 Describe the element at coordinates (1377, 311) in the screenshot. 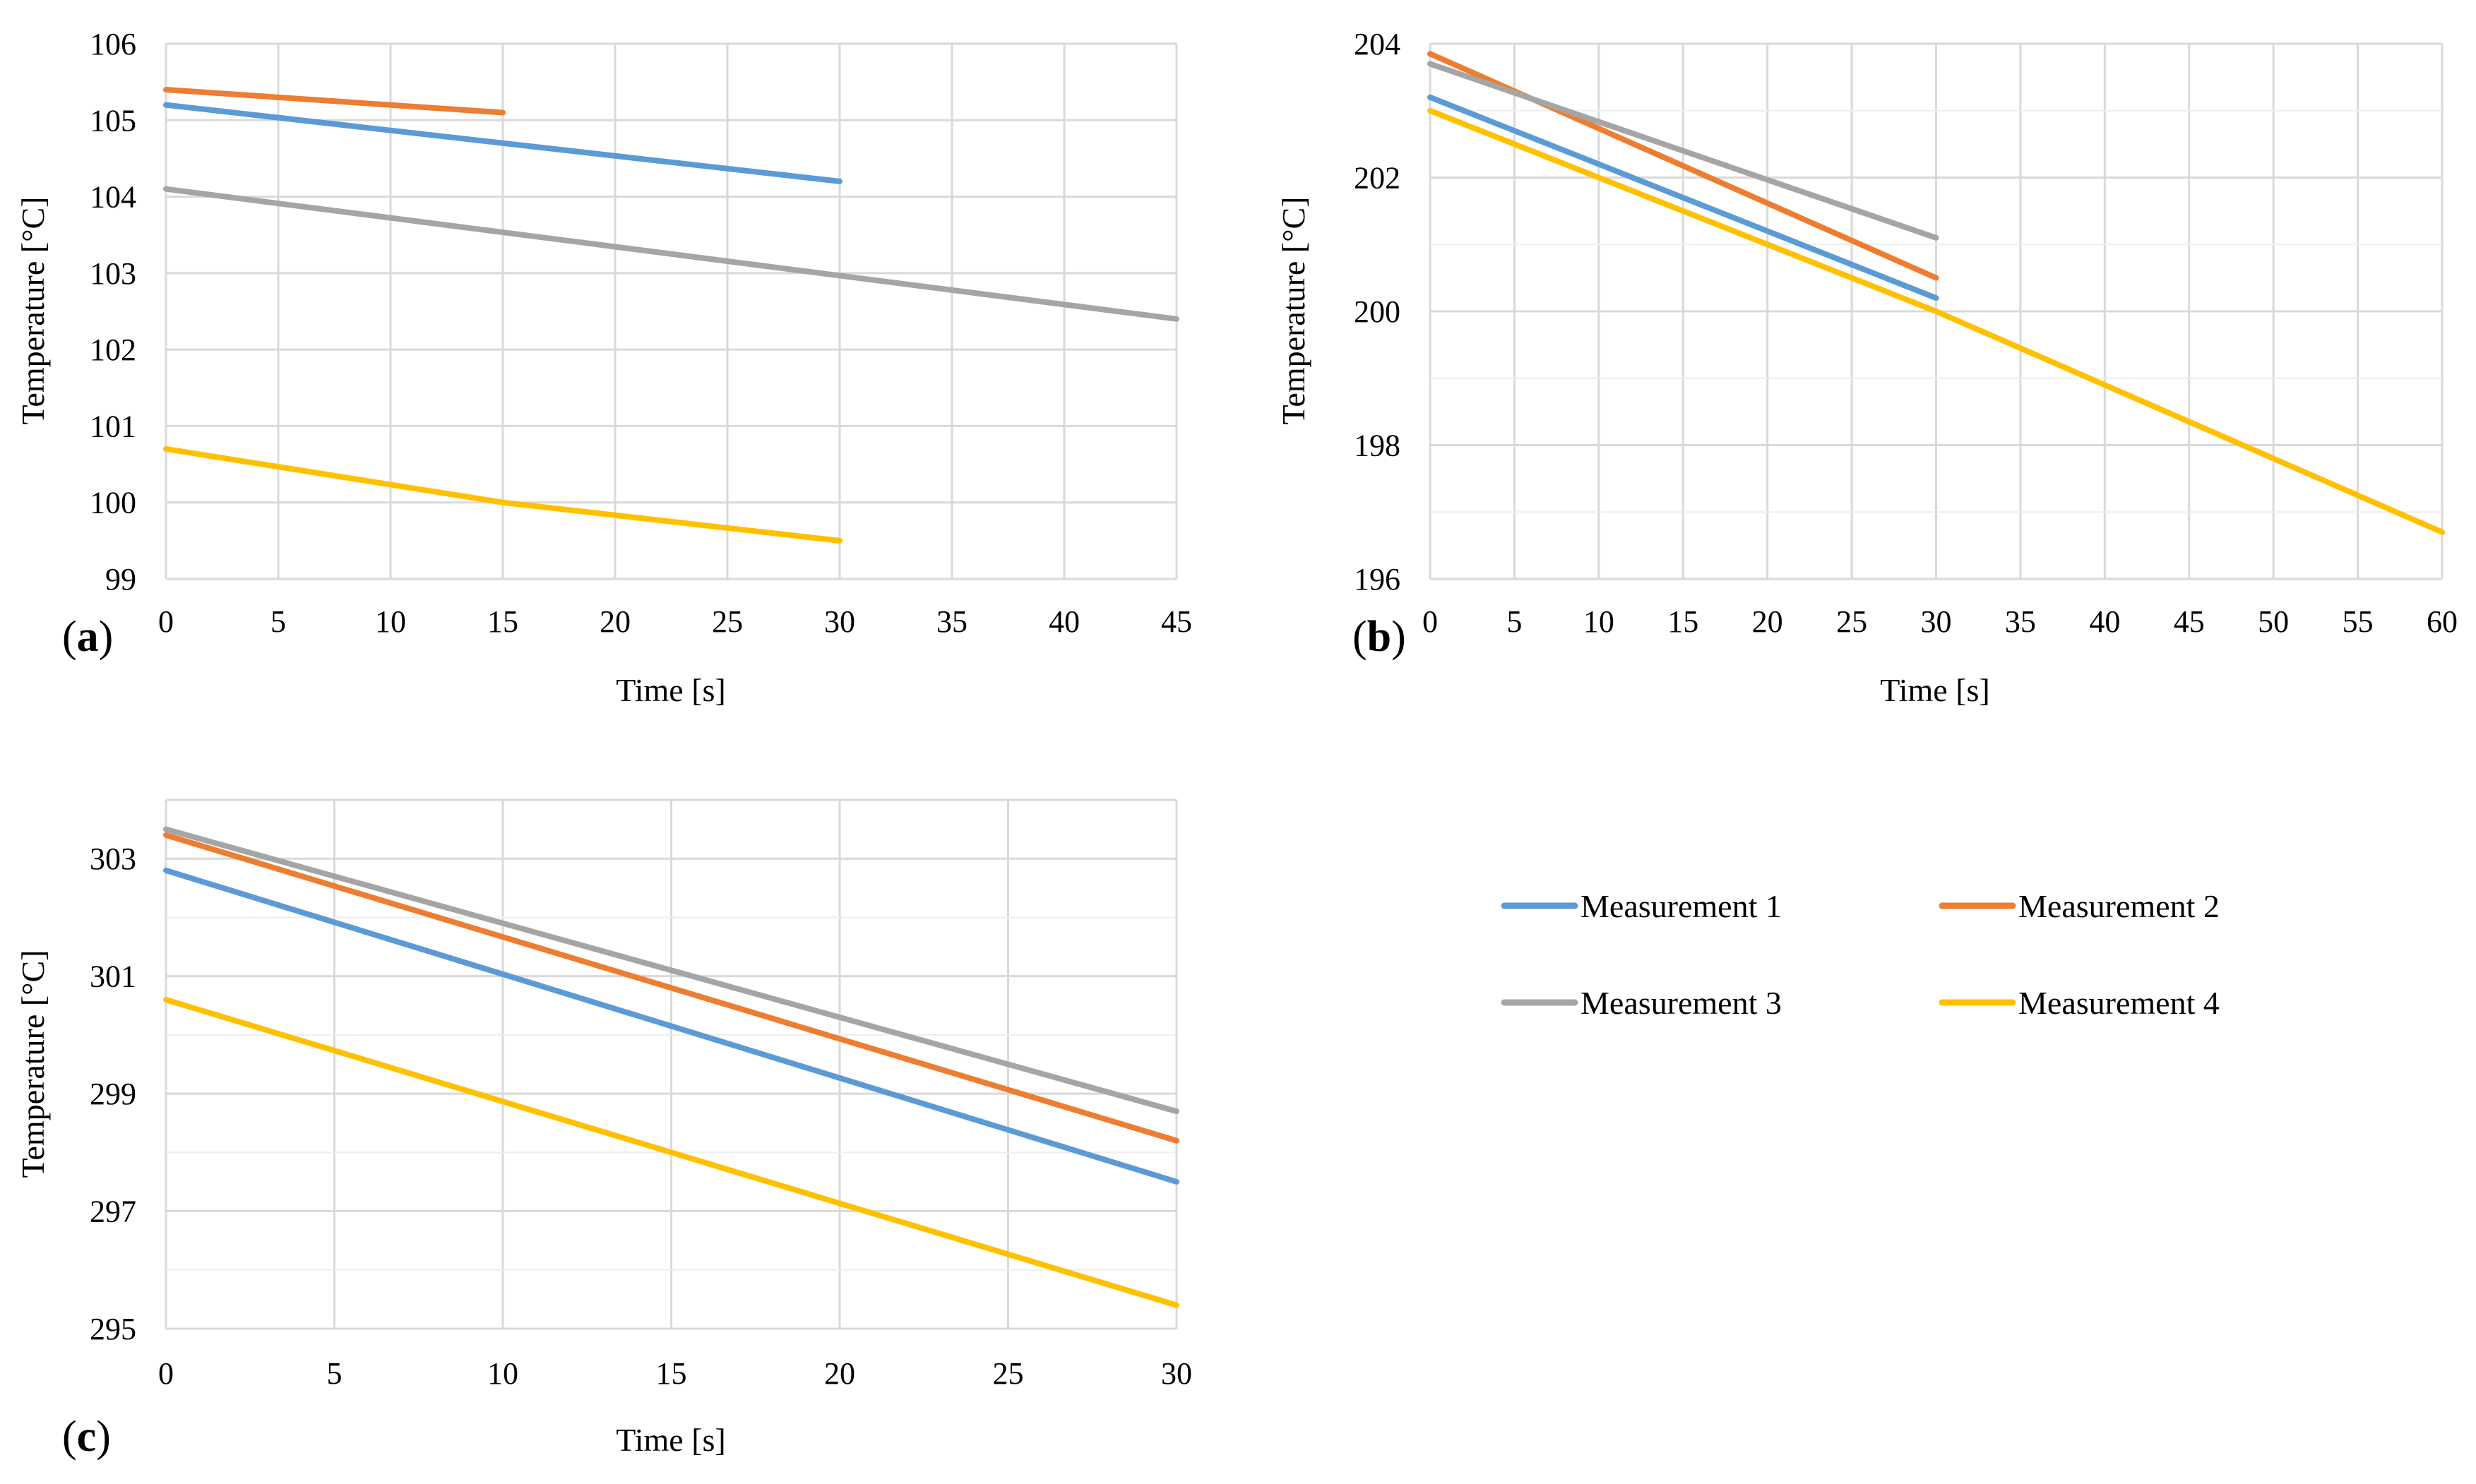

I see `y-tick-label: 200` at that location.